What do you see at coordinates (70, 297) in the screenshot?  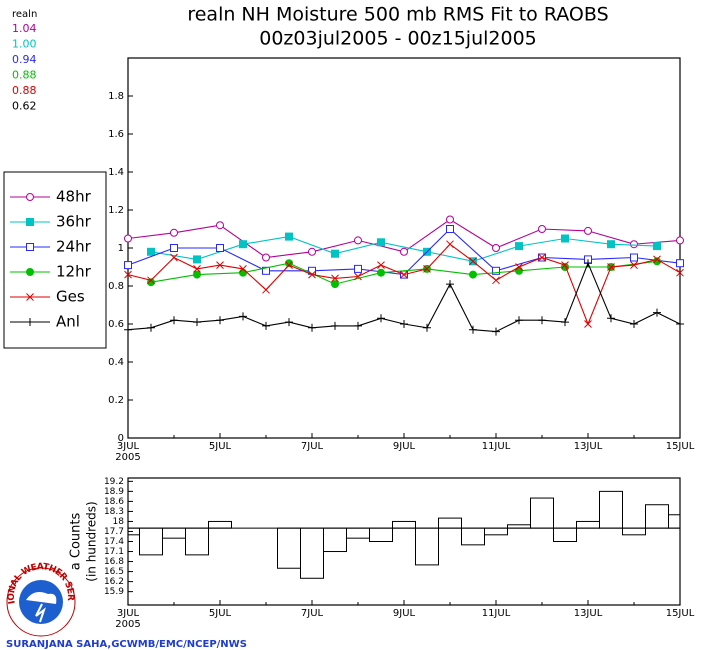 I see `legend-label: Ges` at bounding box center [70, 297].